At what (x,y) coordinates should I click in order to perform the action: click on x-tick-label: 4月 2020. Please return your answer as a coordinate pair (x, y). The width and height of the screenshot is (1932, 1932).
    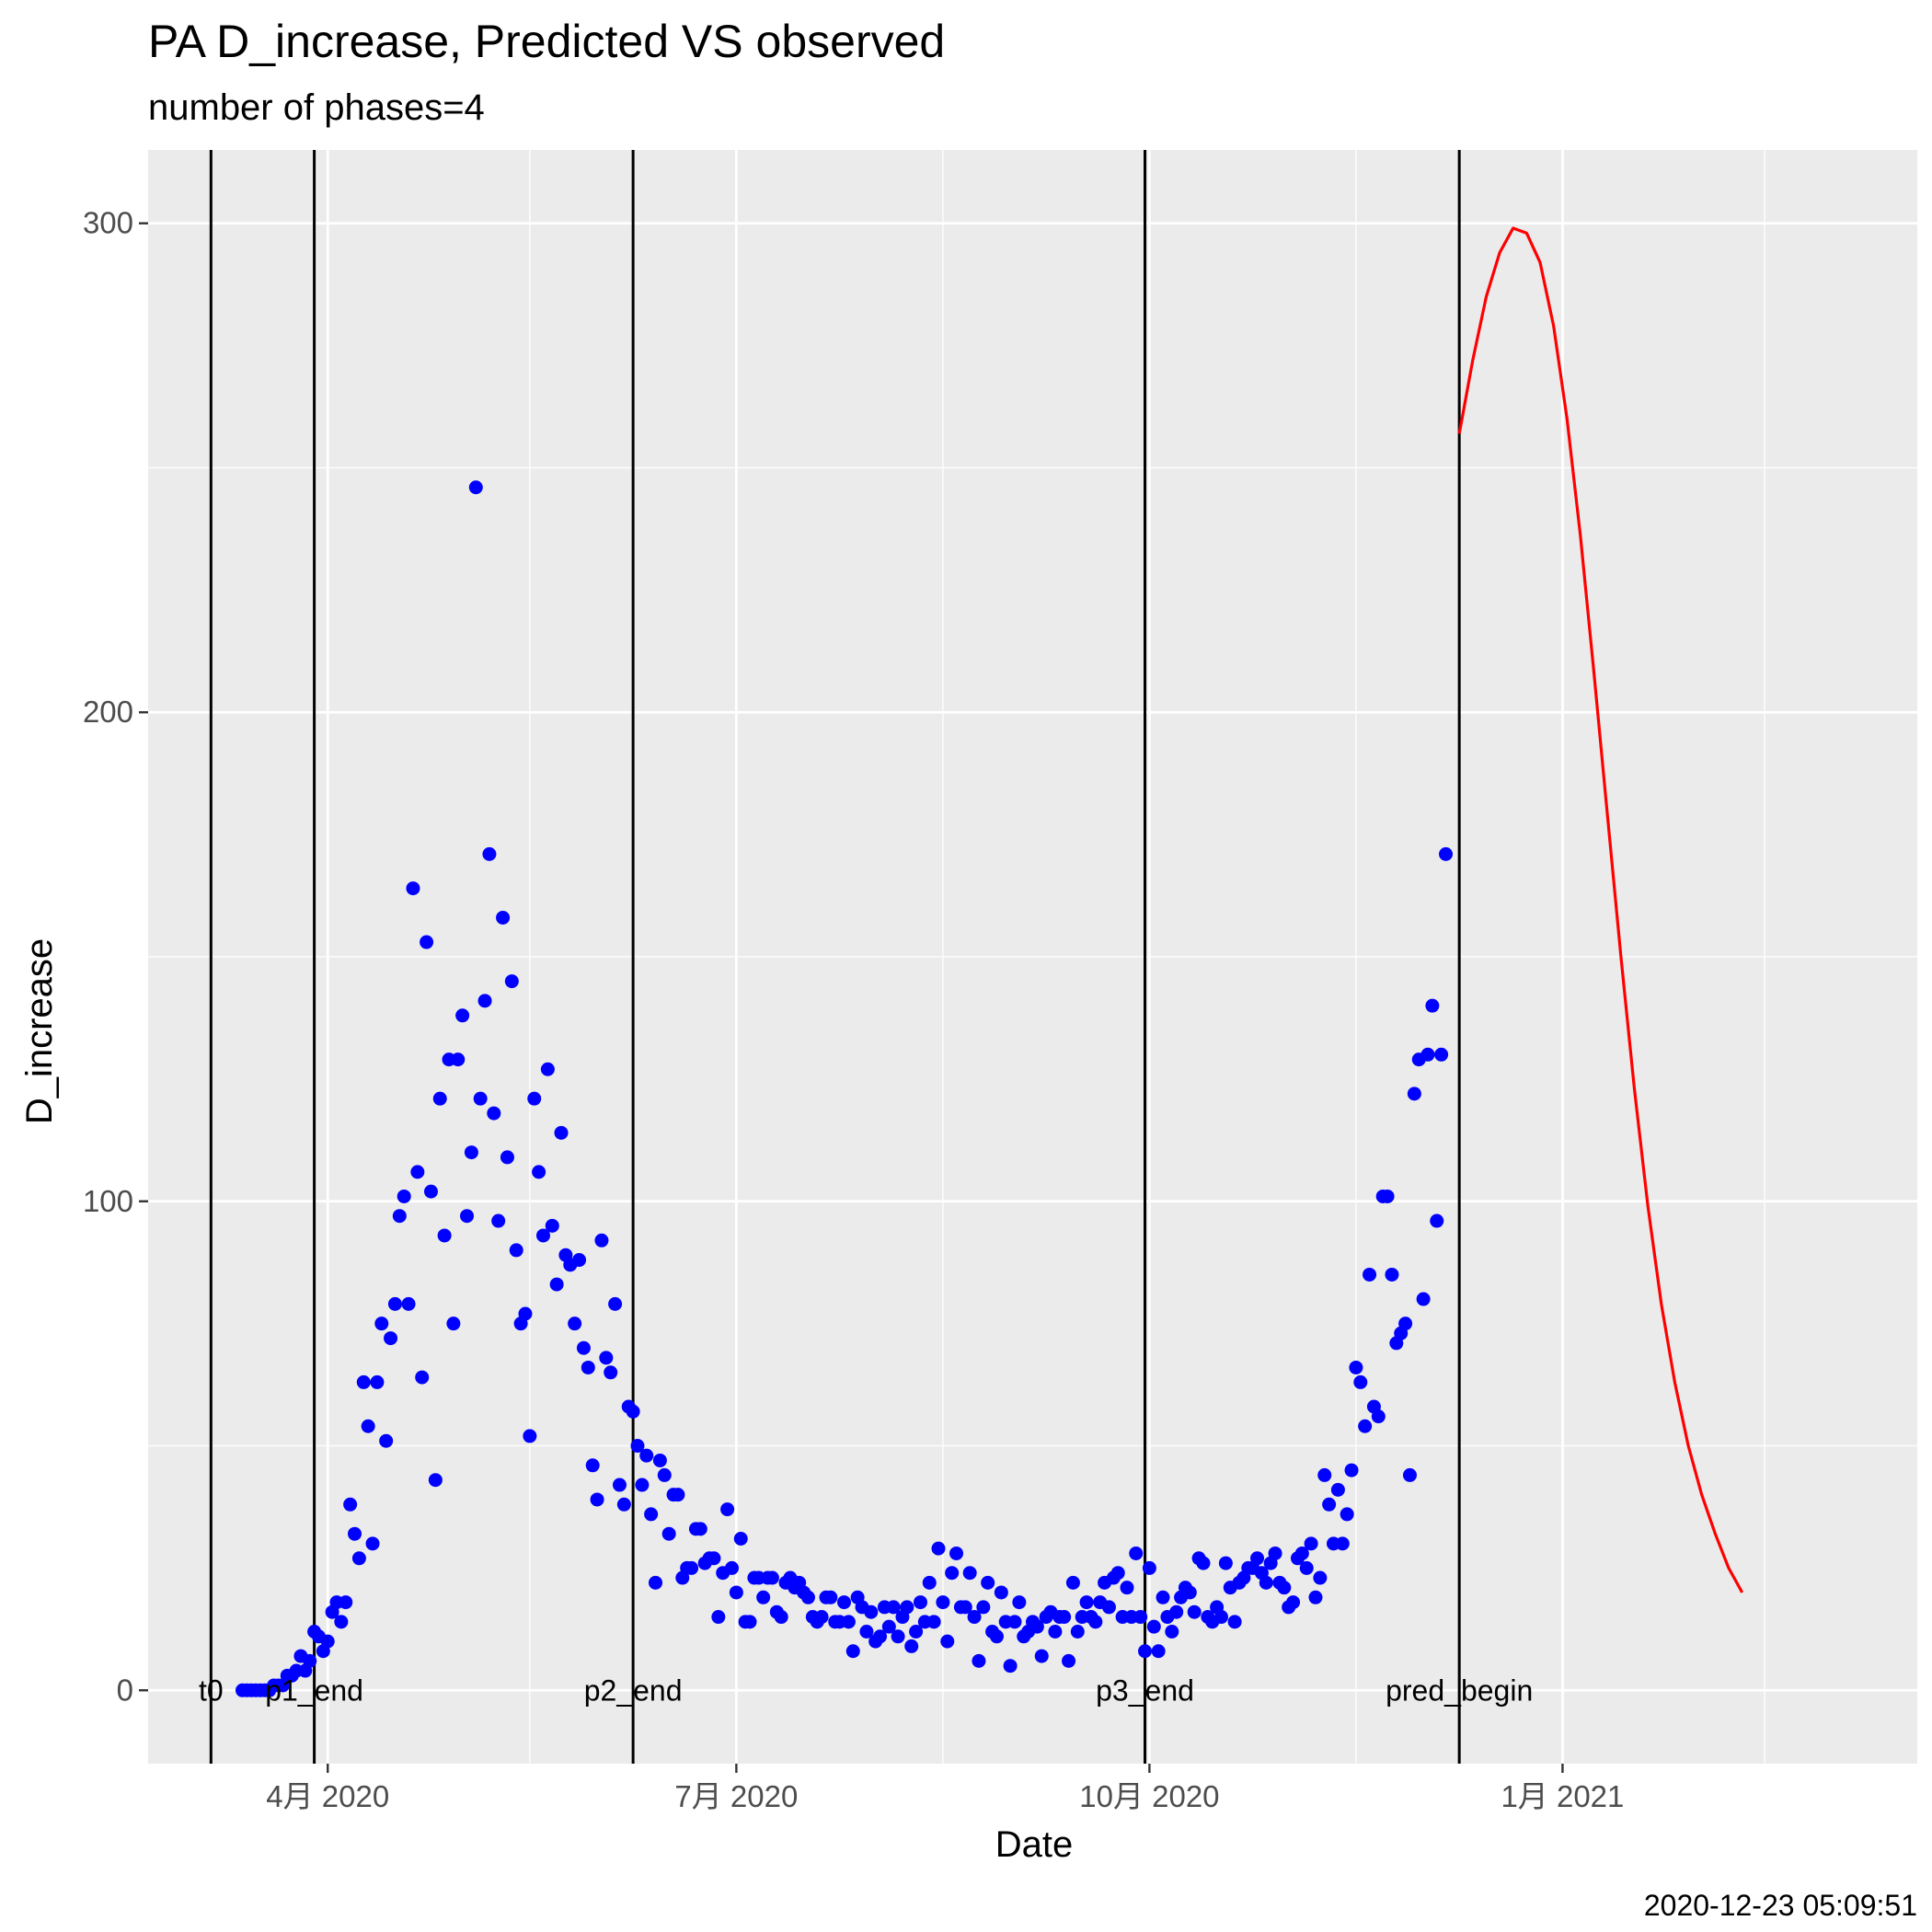
    Looking at the image, I should click on (327, 1796).